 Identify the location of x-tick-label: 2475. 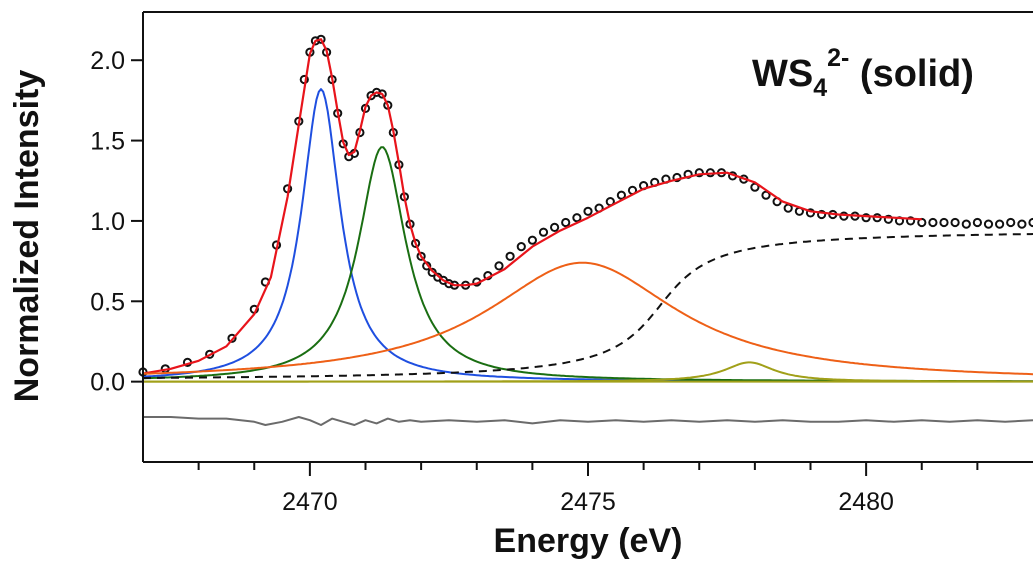
(588, 502).